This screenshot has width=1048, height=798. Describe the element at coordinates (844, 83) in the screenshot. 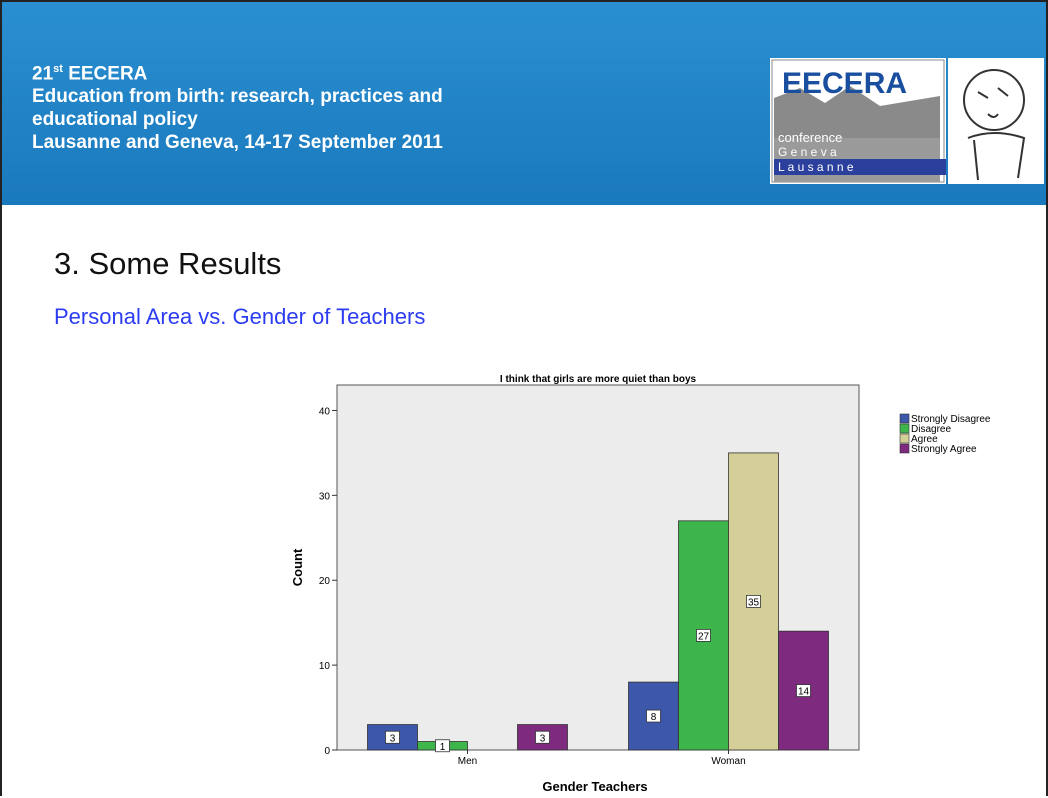

I see `logo-name: EECERA` at that location.